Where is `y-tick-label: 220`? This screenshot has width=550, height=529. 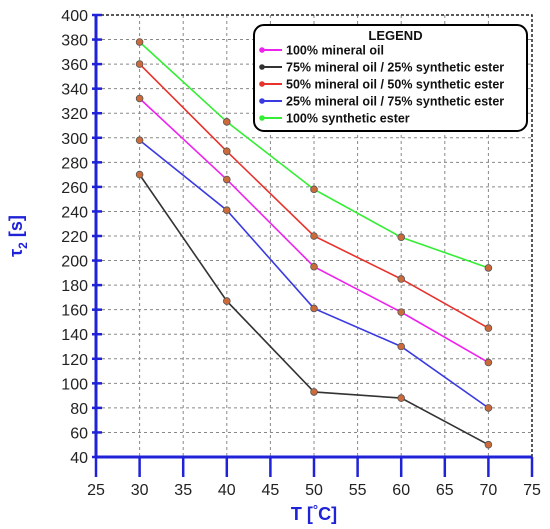
y-tick-label: 220 is located at coordinates (74, 237).